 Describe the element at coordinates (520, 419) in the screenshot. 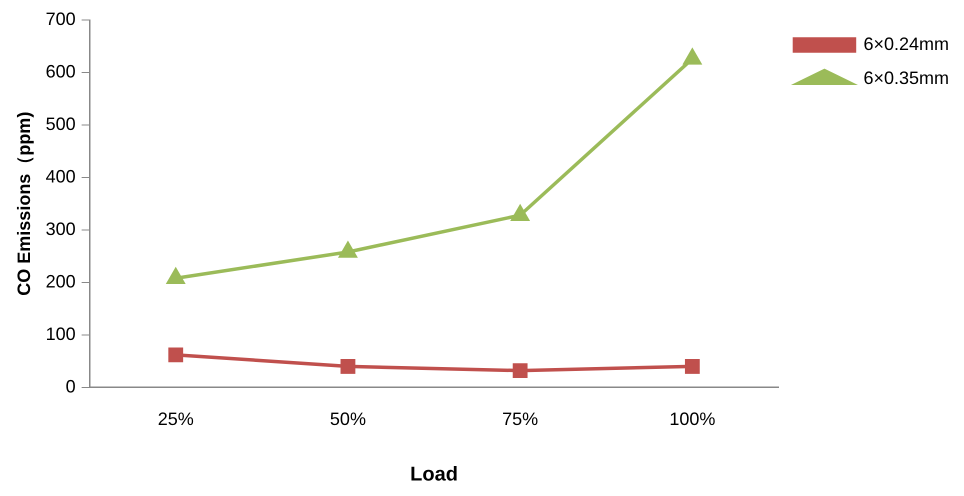

I see `x-tick-label: 75%` at that location.